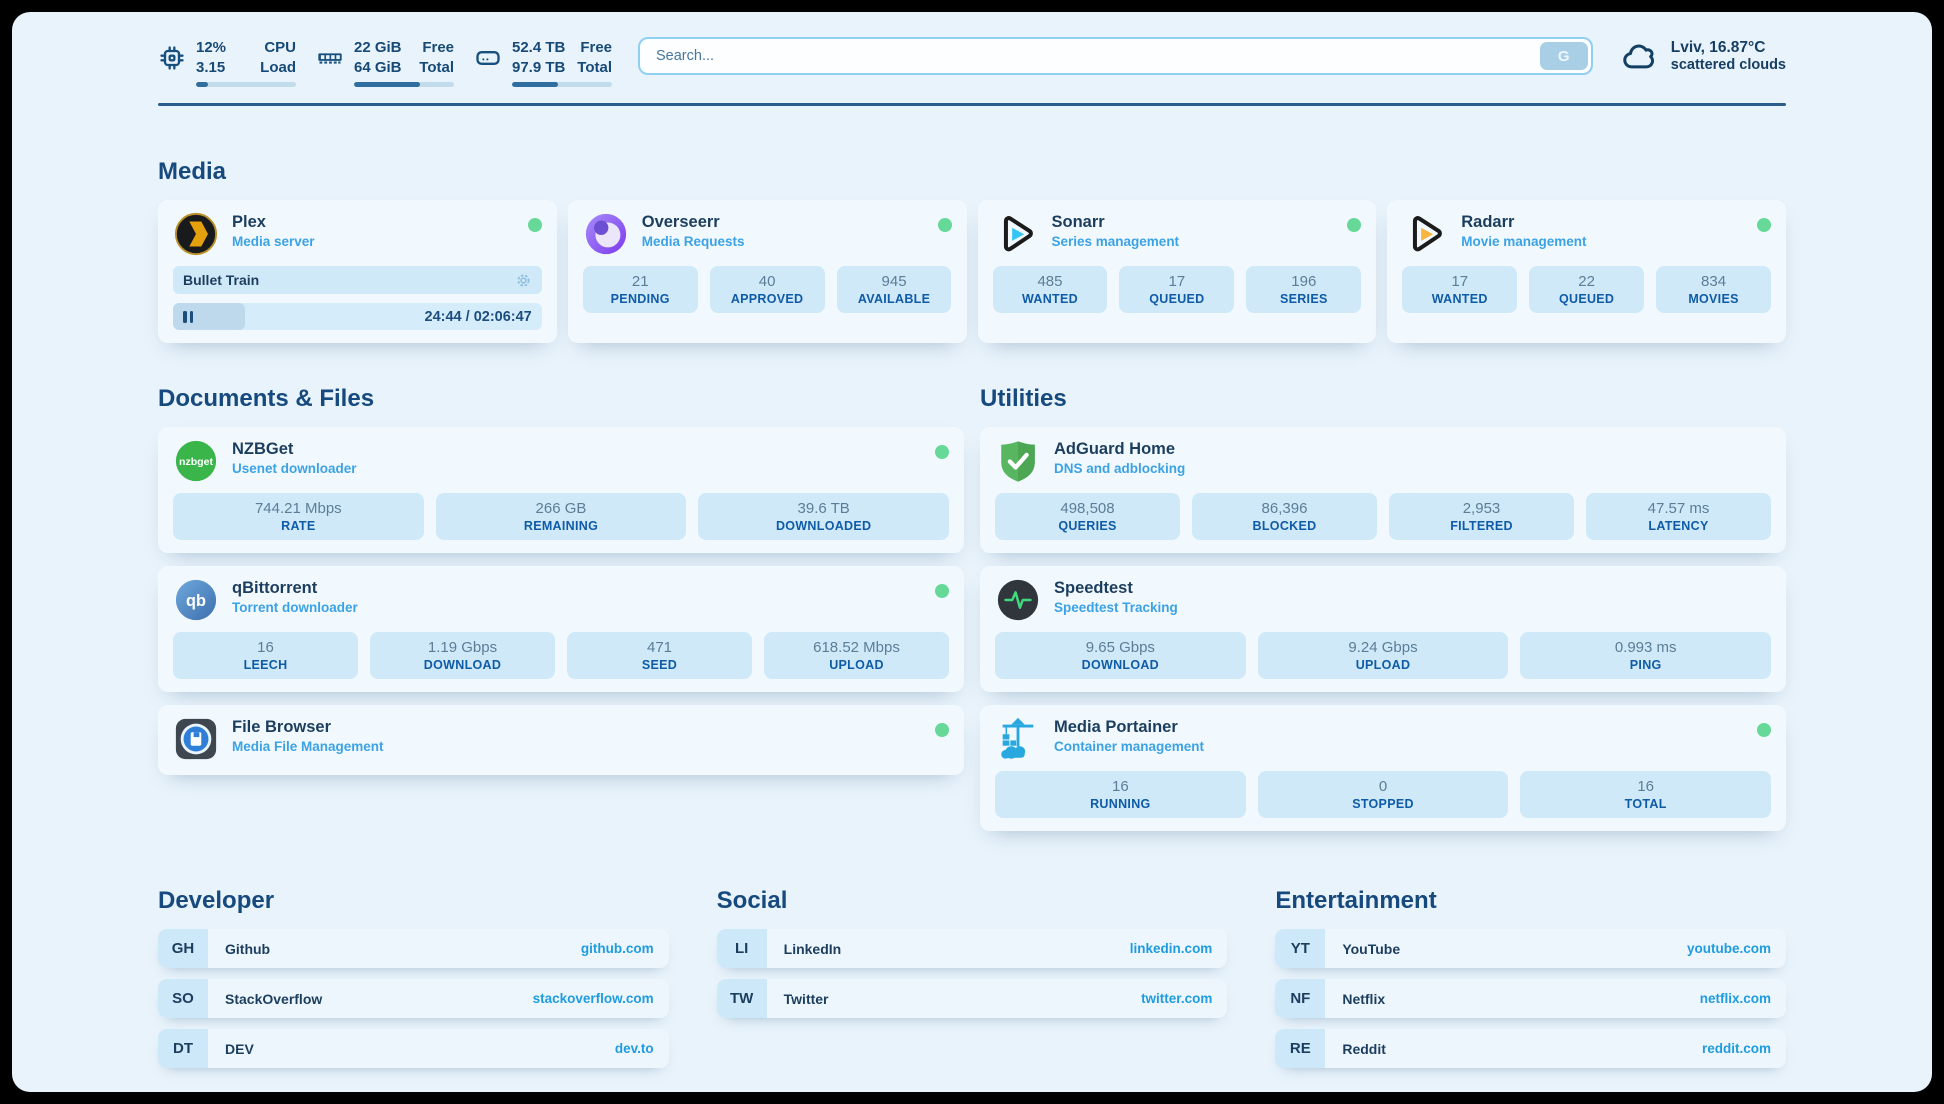 The image size is (1944, 1104). What do you see at coordinates (278, 67) in the screenshot?
I see `cpu-label-2: Load` at bounding box center [278, 67].